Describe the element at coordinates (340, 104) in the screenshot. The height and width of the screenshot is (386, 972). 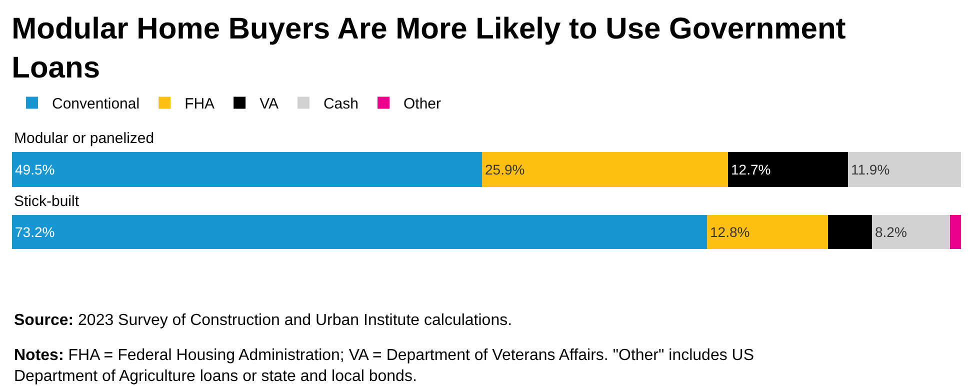
I see `legend-label: Cash` at that location.